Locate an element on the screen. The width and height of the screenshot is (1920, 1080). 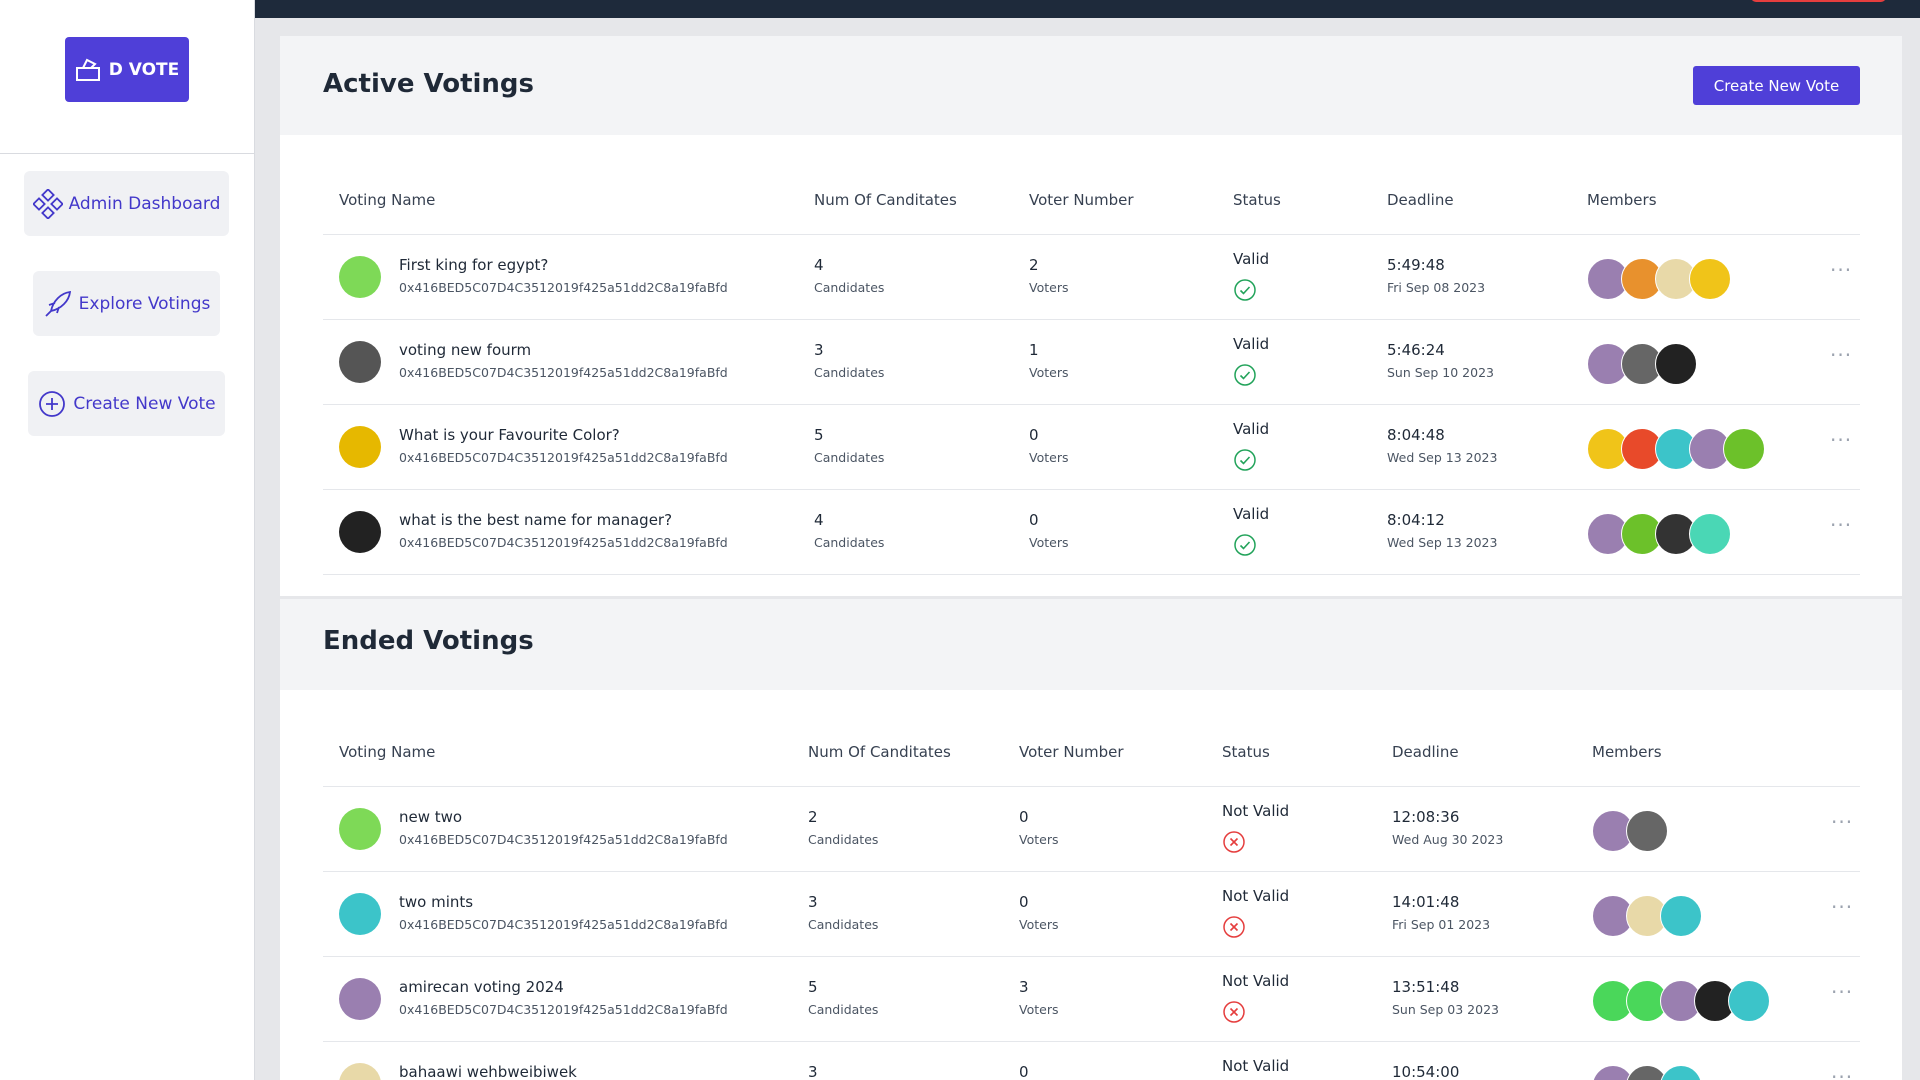
deadline-date: Fri Sep 01 2023 is located at coordinates (1441, 924).